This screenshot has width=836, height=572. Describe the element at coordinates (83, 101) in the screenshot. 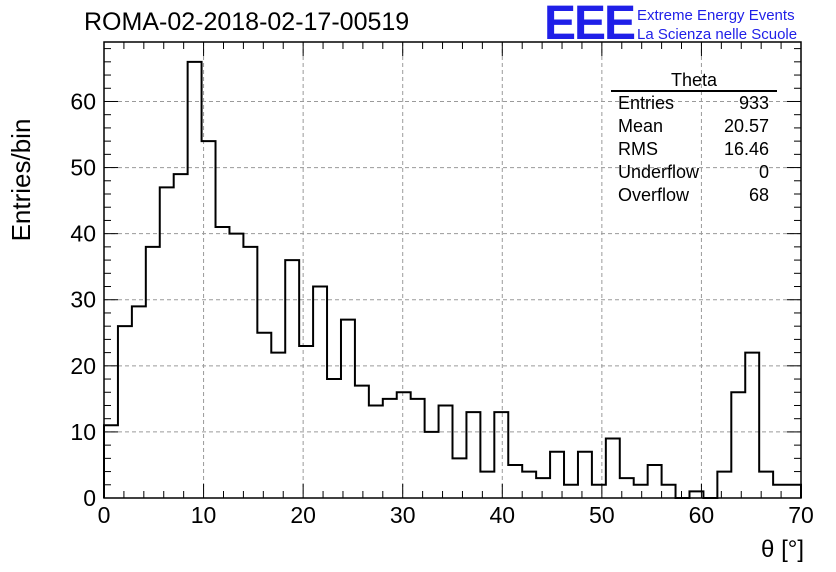

I see `y-tick-label: 60` at that location.